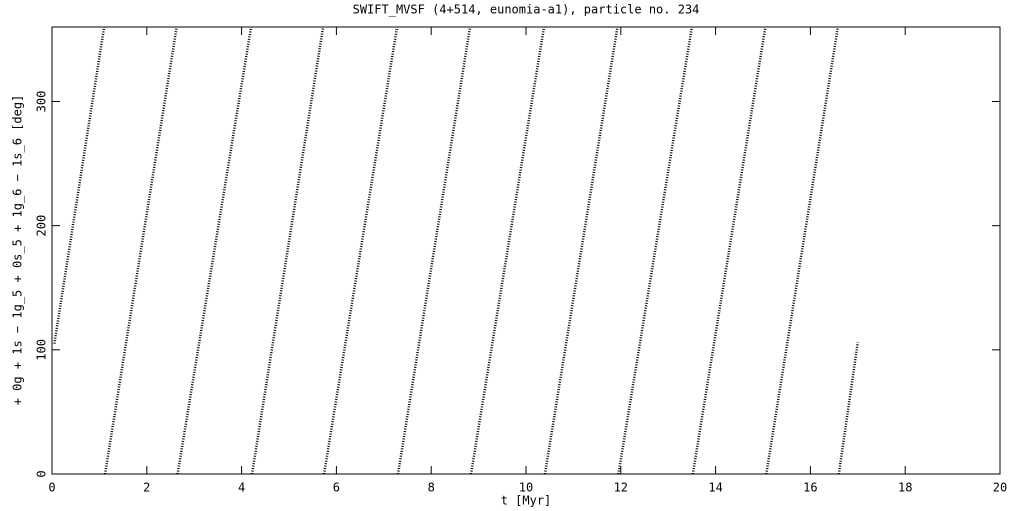  I want to click on x-tick-label: 12, so click(621, 488).